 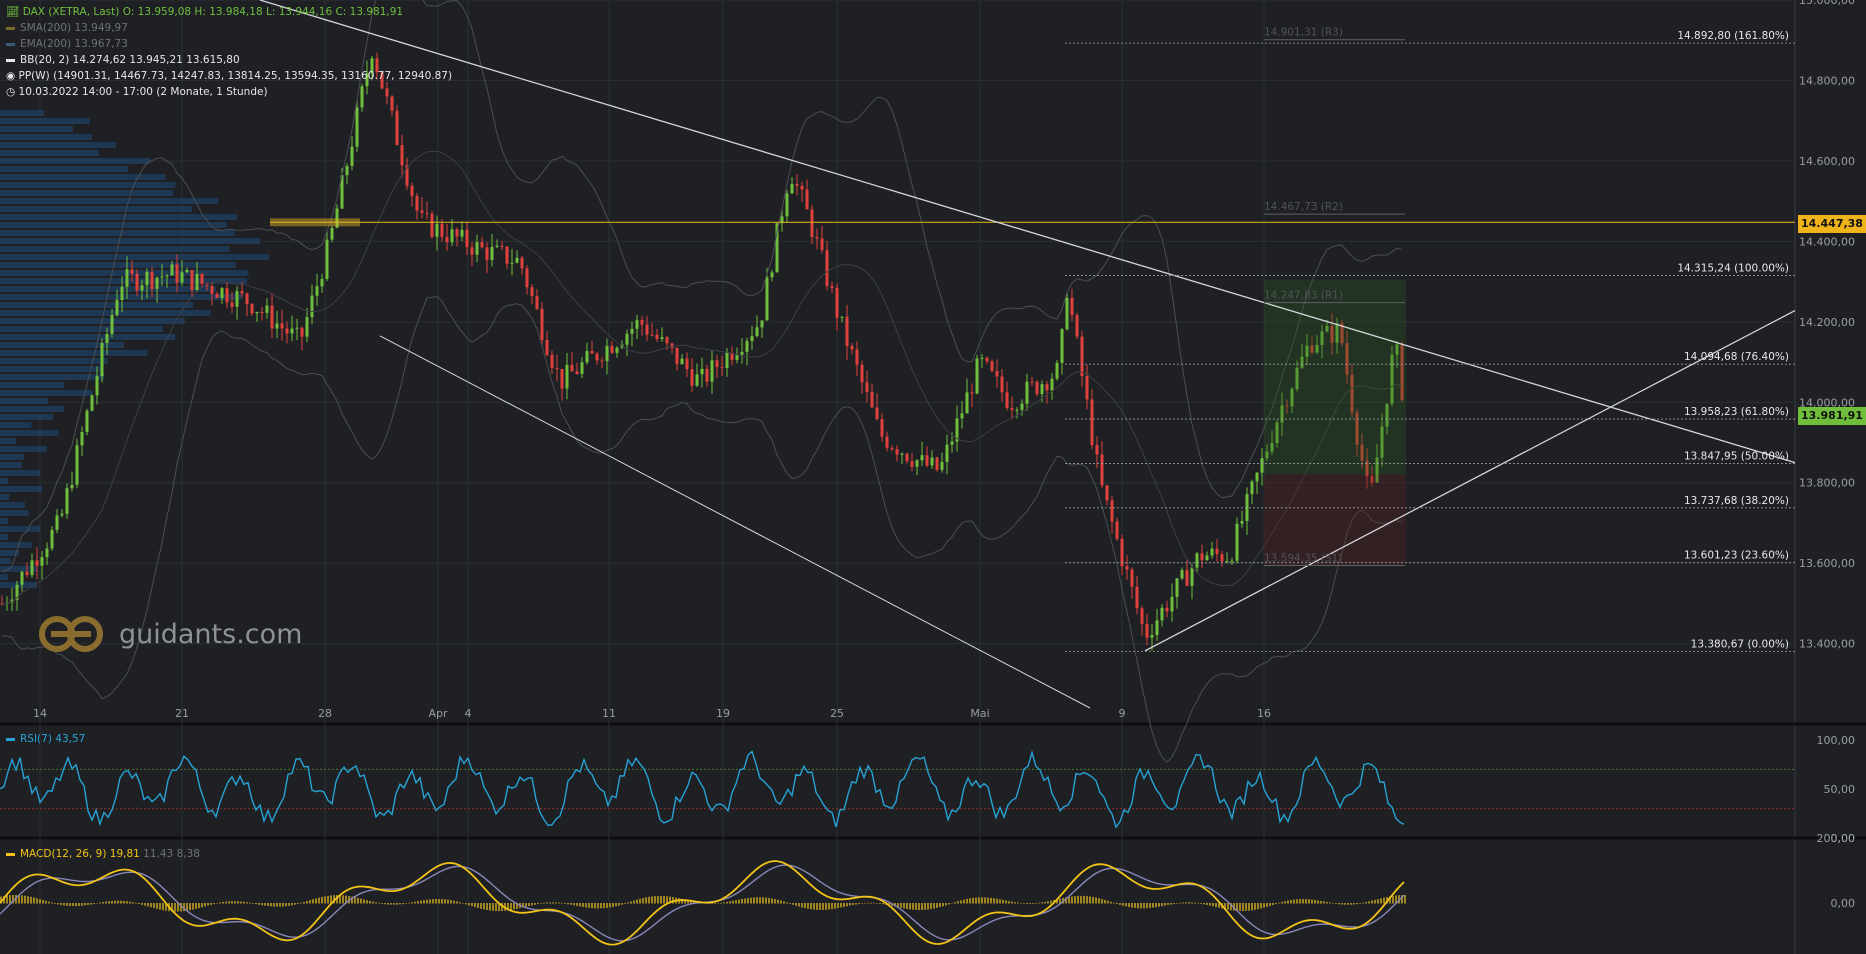 What do you see at coordinates (1264, 713) in the screenshot?
I see `time-tick-label: 16` at bounding box center [1264, 713].